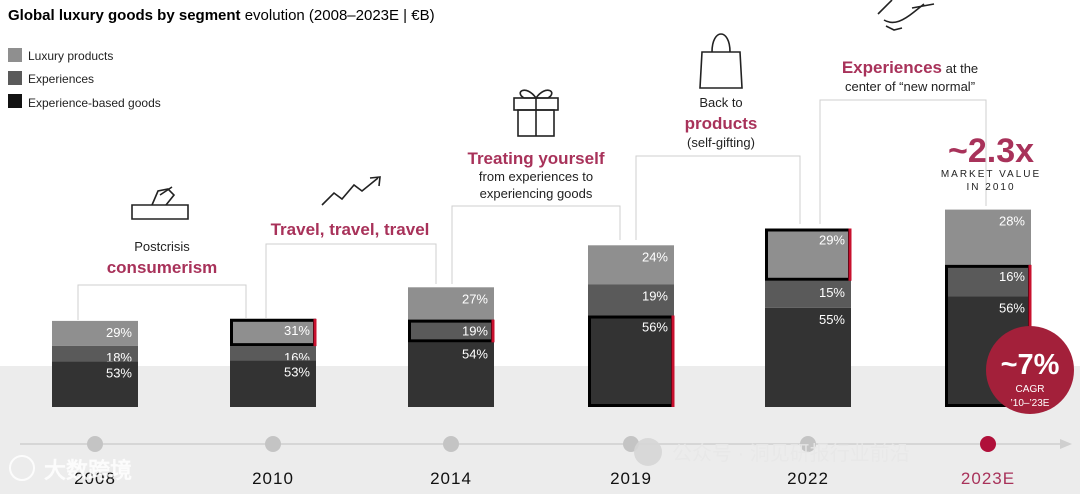  What do you see at coordinates (541, 444) in the screenshot?
I see `timeline-dots` at bounding box center [541, 444].